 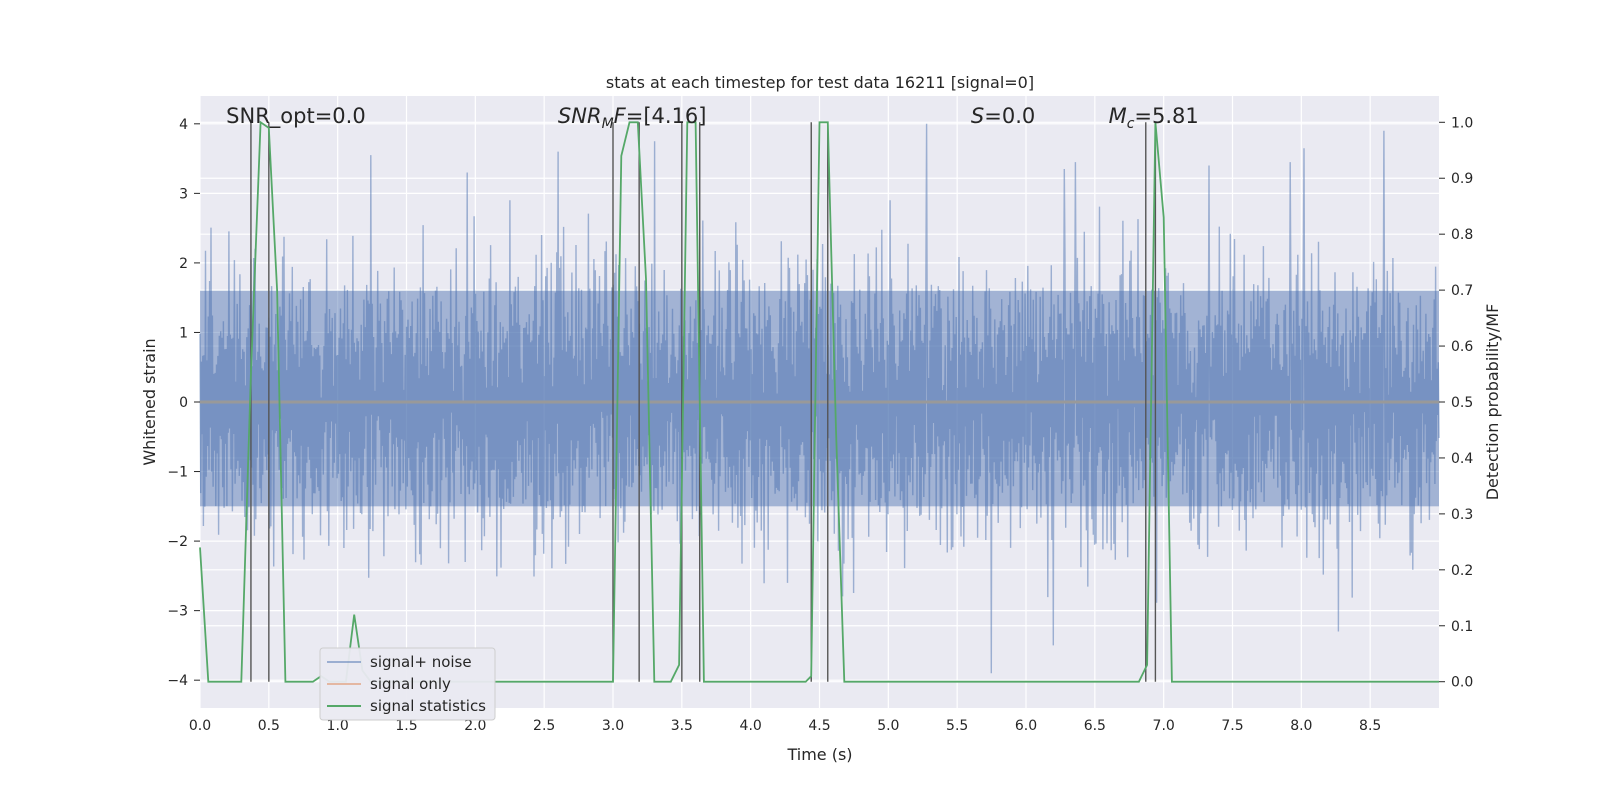 I want to click on x-tick-label-4: 2.0, so click(x=475, y=726).